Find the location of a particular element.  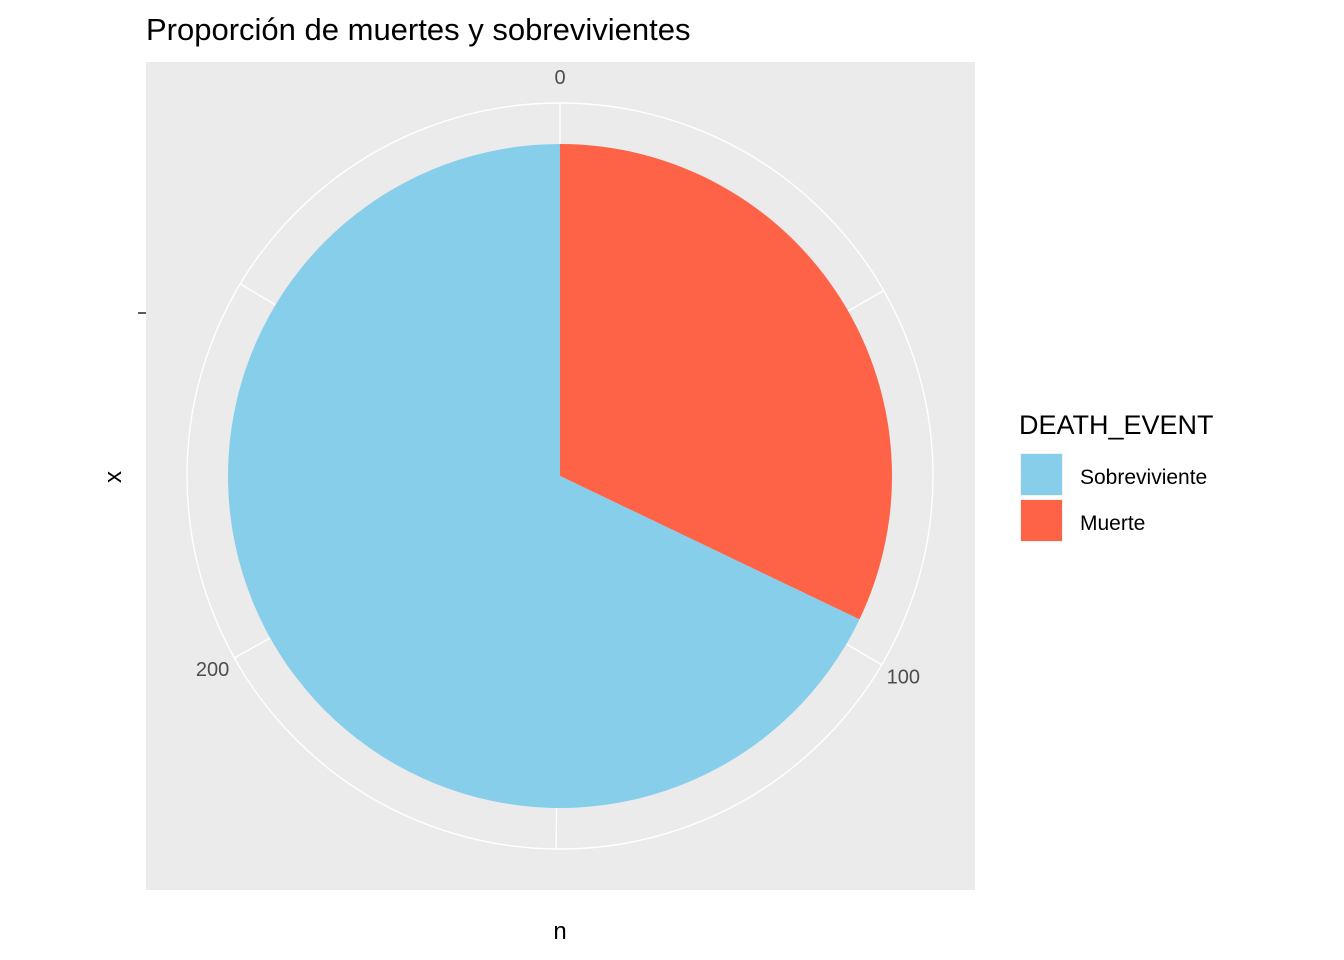

legend-swatch-muerte is located at coordinates (1041, 520).